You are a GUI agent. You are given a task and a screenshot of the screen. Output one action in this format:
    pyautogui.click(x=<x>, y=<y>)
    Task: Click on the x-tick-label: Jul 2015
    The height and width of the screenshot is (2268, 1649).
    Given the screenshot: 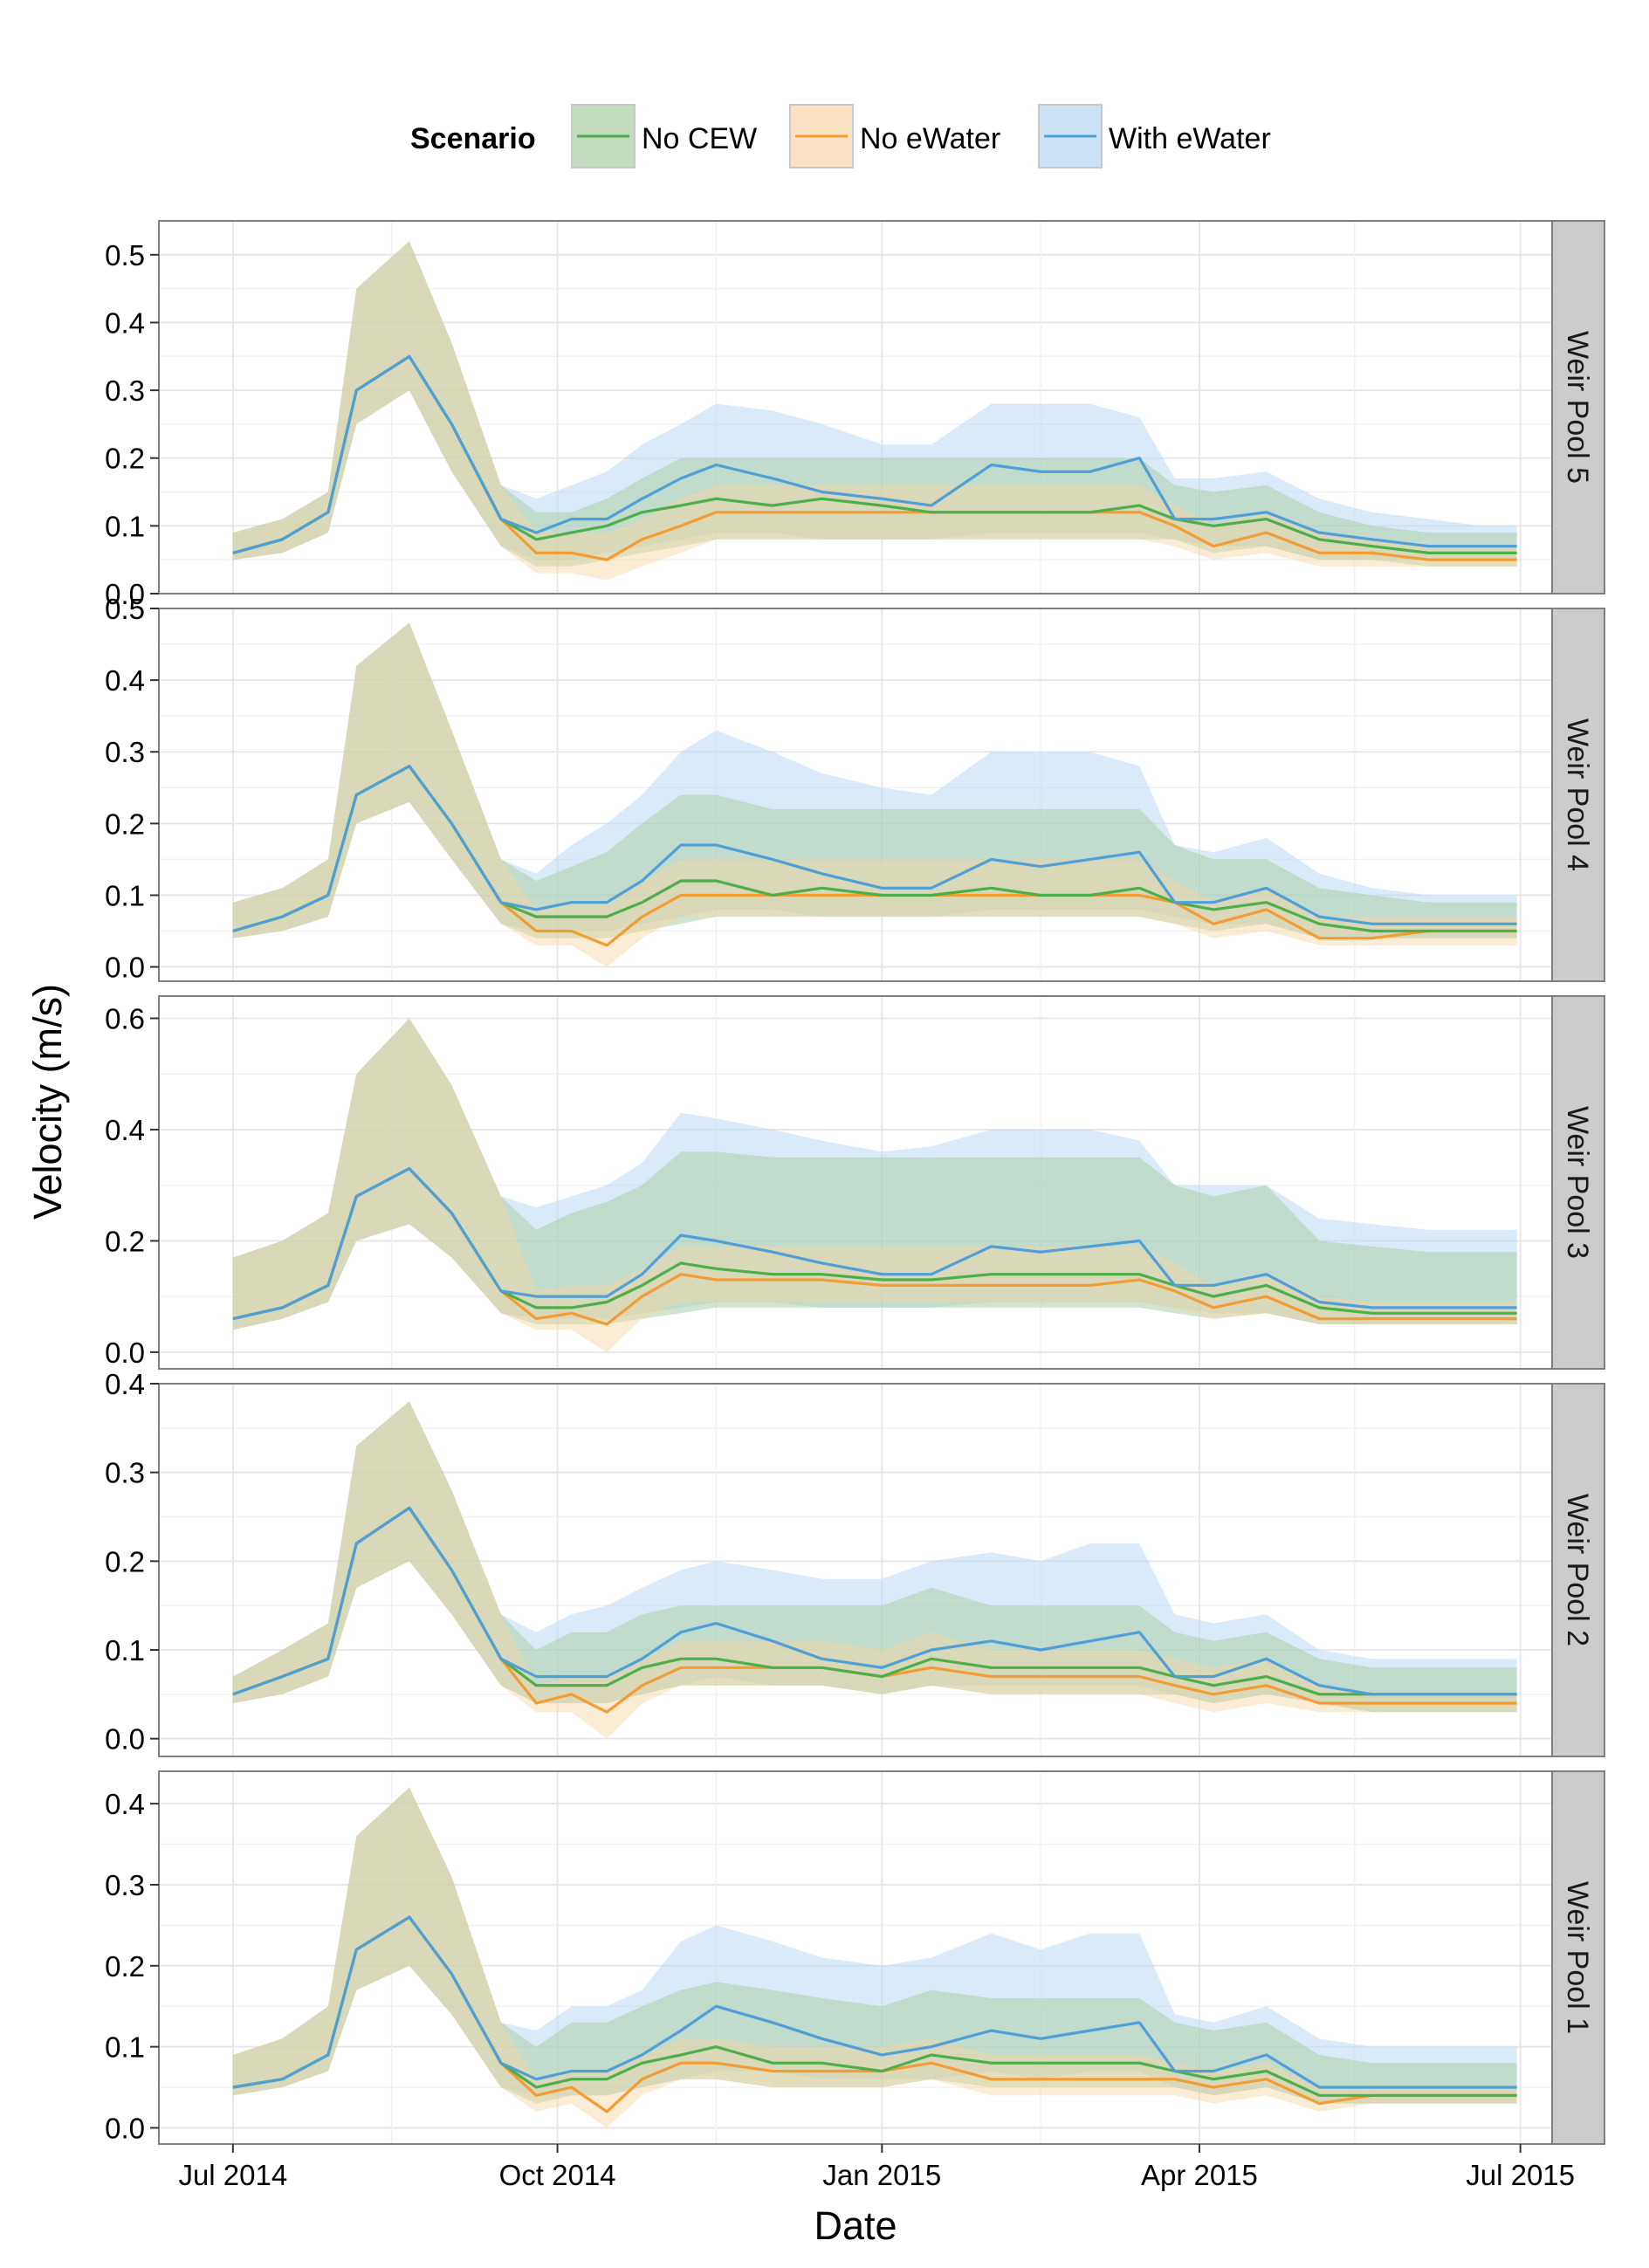 What is the action you would take?
    pyautogui.click(x=1520, y=2175)
    